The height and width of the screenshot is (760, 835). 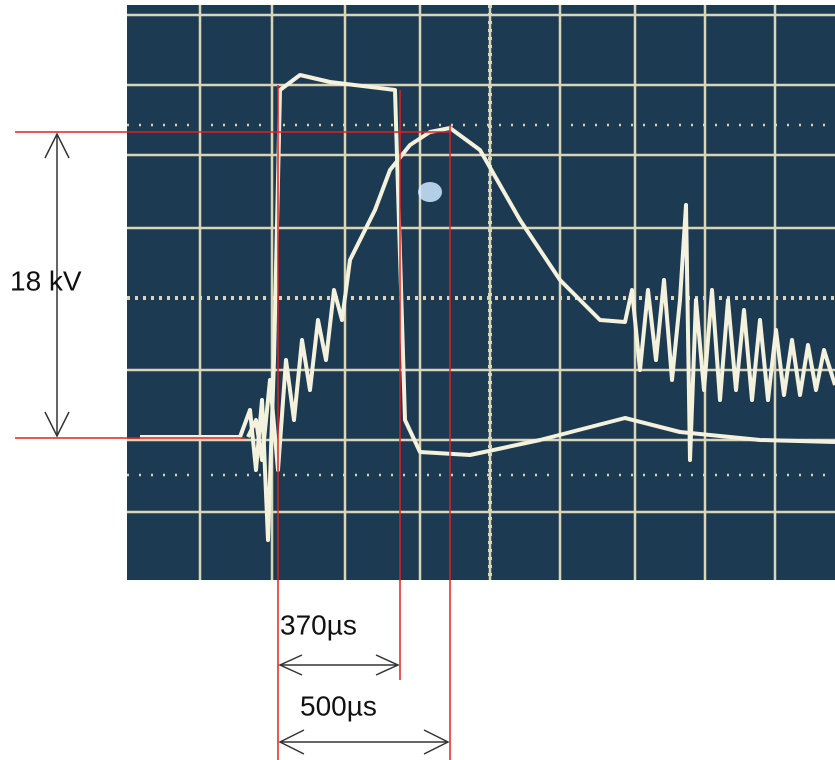 I want to click on amplitude-arrow, so click(x=57, y=285).